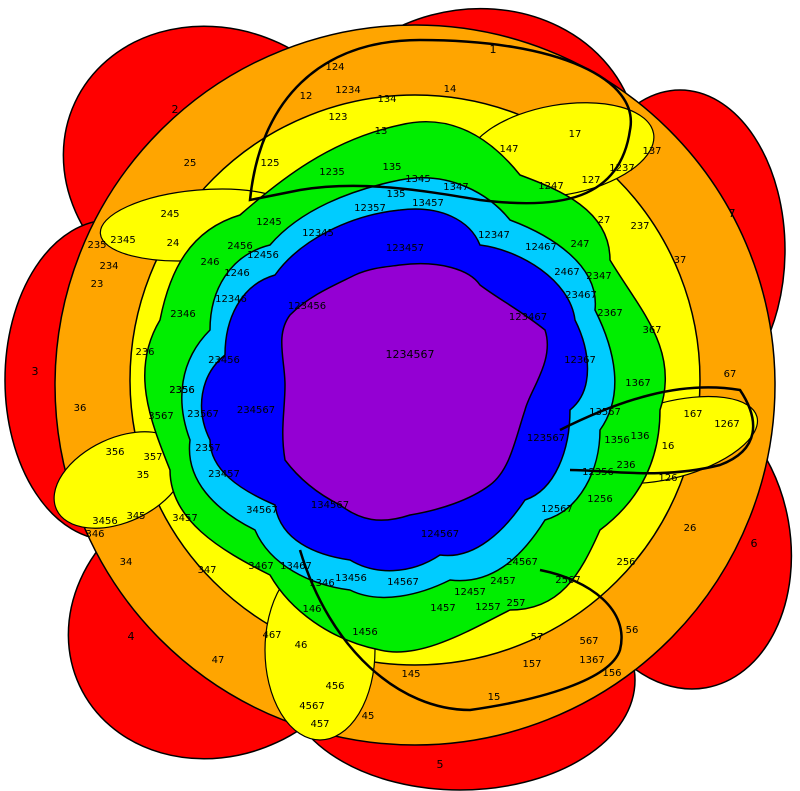 This screenshot has height=791, width=800. I want to click on region-label-23456: 23456, so click(224, 360).